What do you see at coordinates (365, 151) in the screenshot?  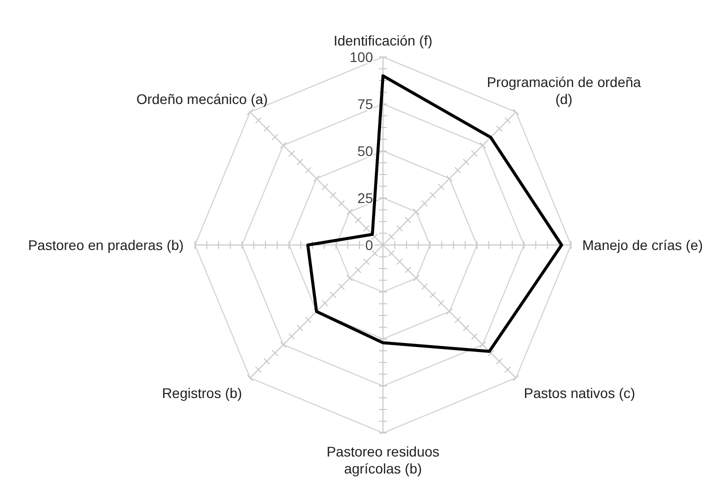 I see `y-tick-label: 50` at bounding box center [365, 151].